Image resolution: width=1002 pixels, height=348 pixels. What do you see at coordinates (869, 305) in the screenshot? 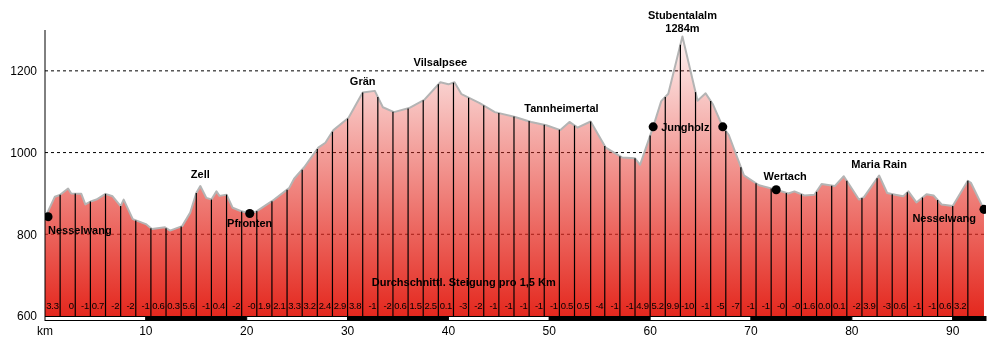
I see `annotation: 3.9` at bounding box center [869, 305].